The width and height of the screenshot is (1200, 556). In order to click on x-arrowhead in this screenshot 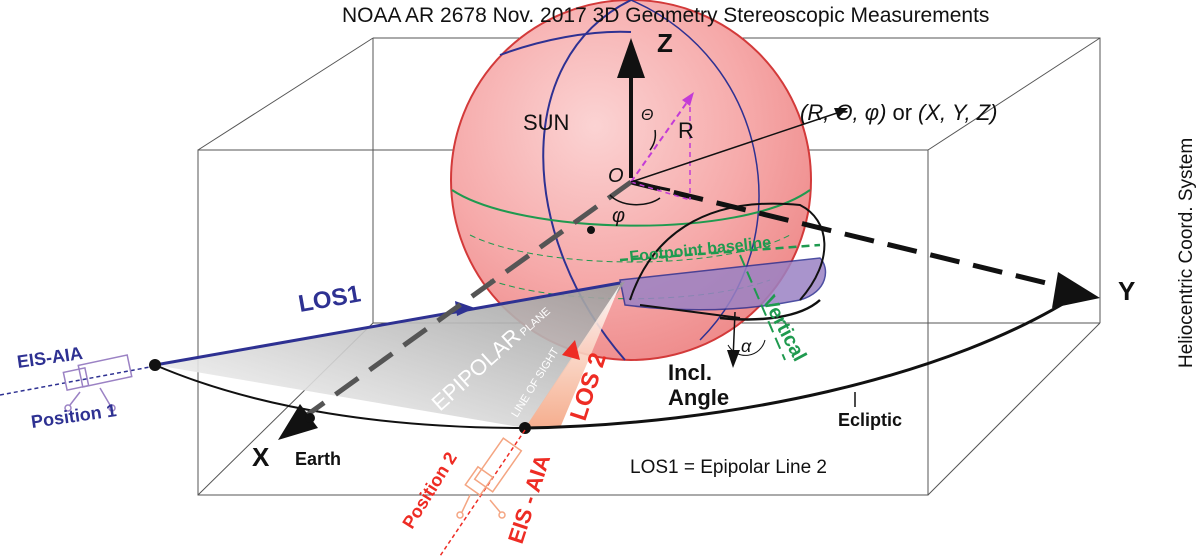, I will do `click(298, 422)`.